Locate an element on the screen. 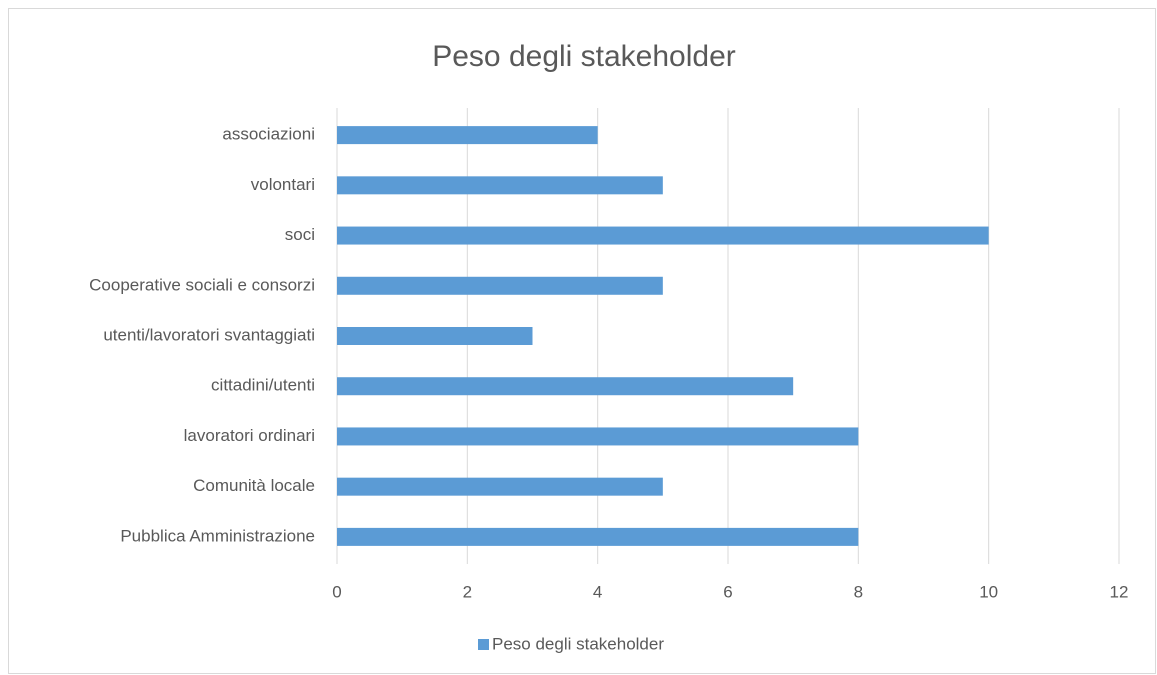 The image size is (1157, 675). y-tick-label: Cooperative sociali e consorzi is located at coordinates (202, 284).